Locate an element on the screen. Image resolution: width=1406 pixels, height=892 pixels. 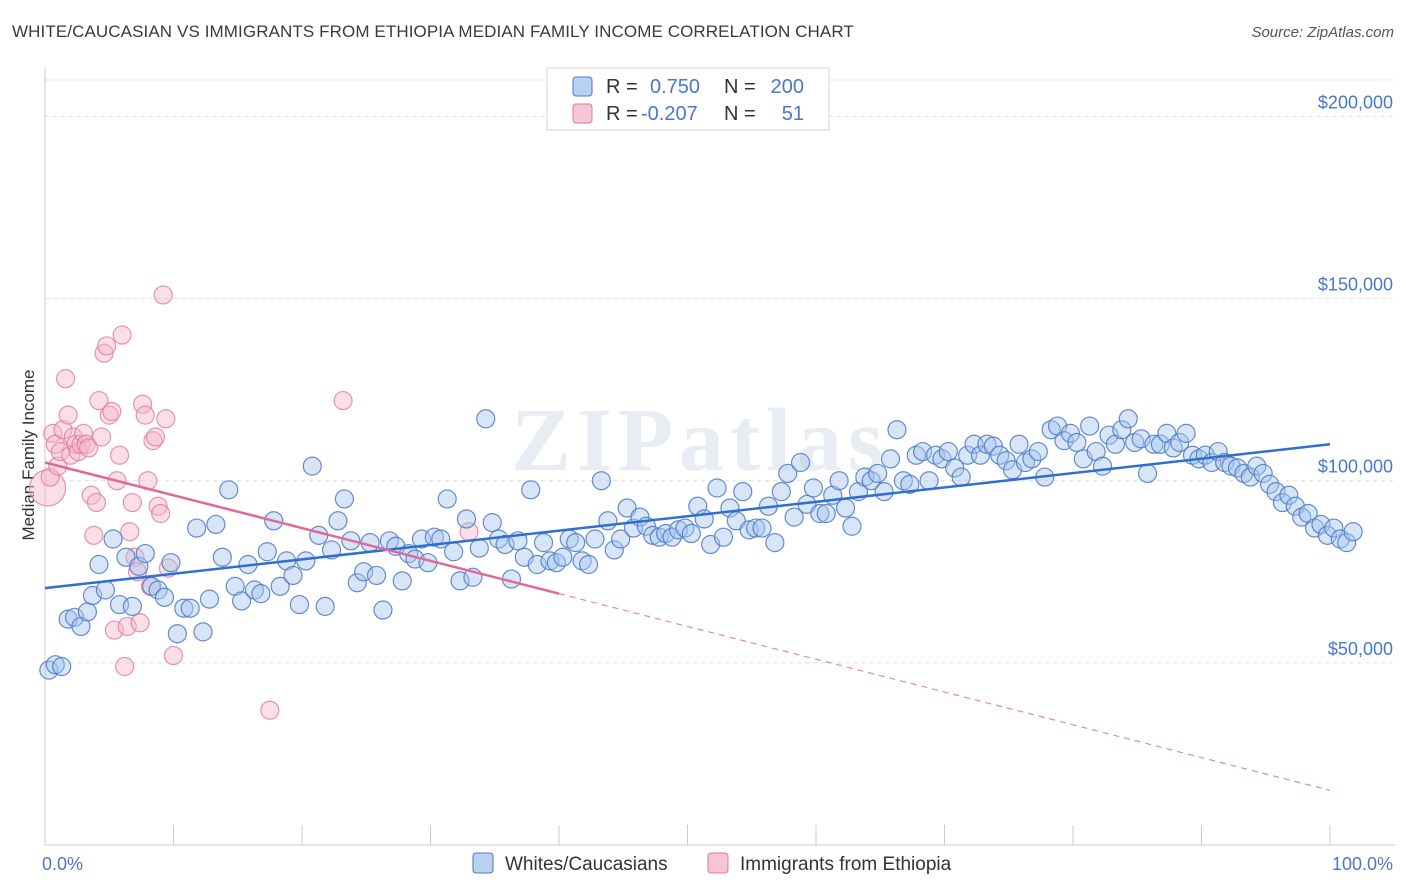
legend-n-label-whites: N = is located at coordinates (740, 87).